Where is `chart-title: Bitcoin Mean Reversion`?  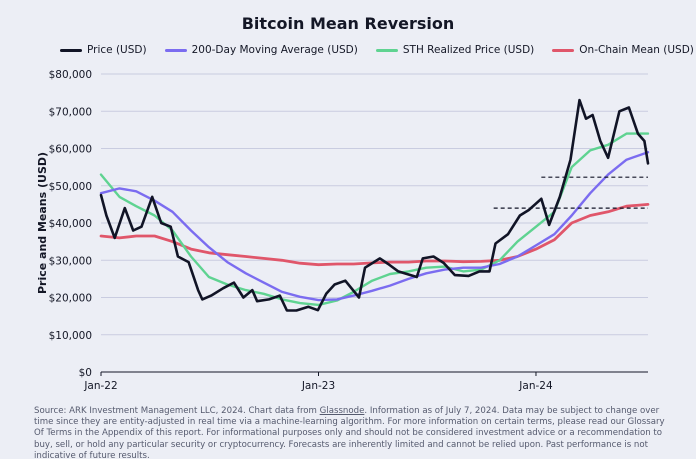 chart-title: Bitcoin Mean Reversion is located at coordinates (348, 23).